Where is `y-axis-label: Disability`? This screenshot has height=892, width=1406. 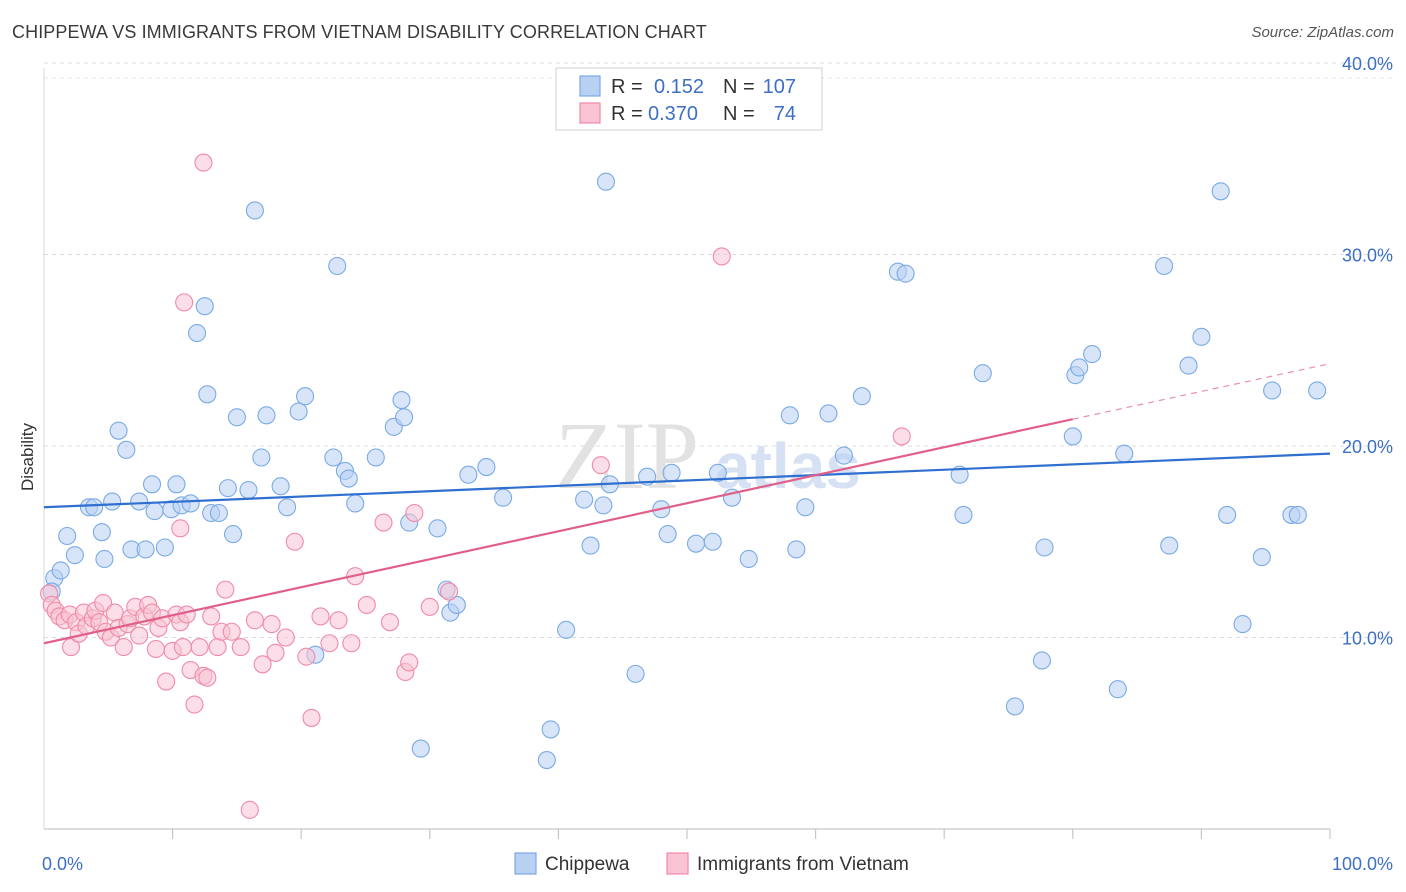
y-axis-label: Disability is located at coordinates (27, 456).